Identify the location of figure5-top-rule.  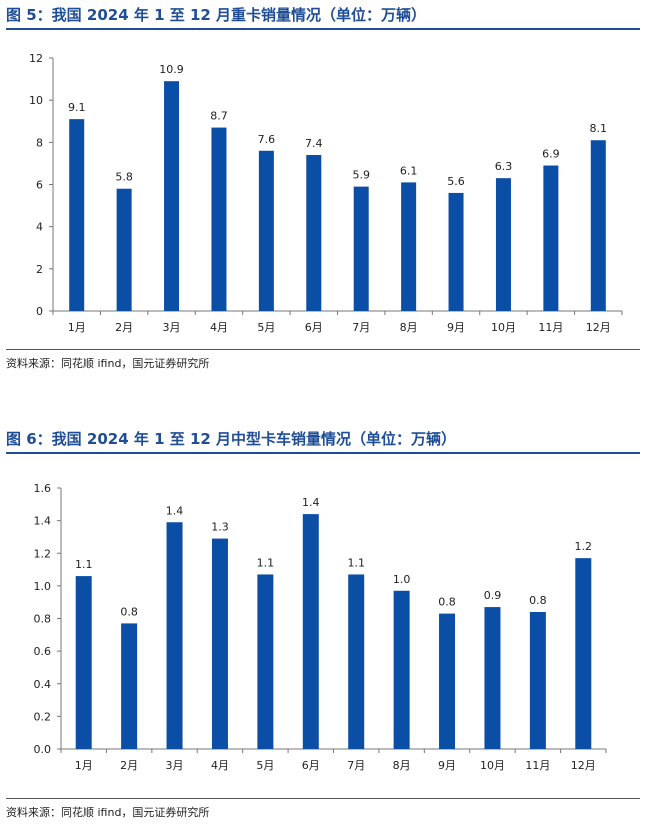
(323, 29).